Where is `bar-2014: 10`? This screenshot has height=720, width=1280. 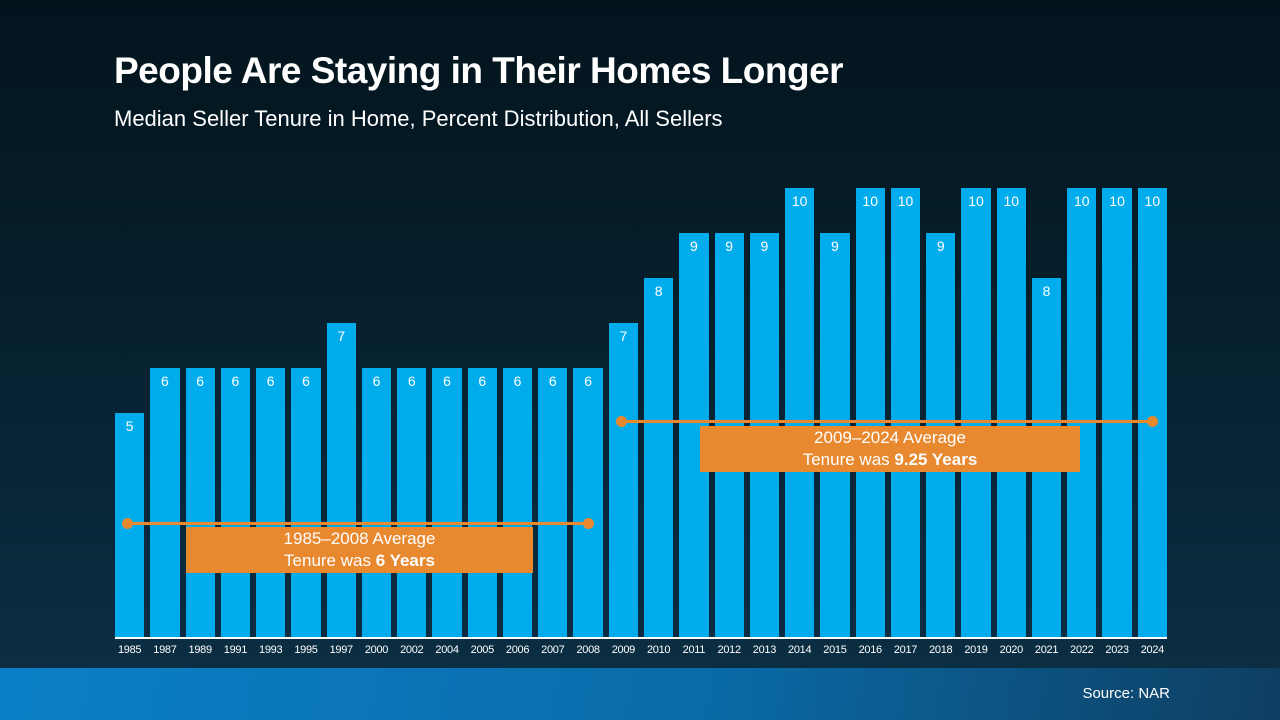 bar-2014: 10 is located at coordinates (800, 413).